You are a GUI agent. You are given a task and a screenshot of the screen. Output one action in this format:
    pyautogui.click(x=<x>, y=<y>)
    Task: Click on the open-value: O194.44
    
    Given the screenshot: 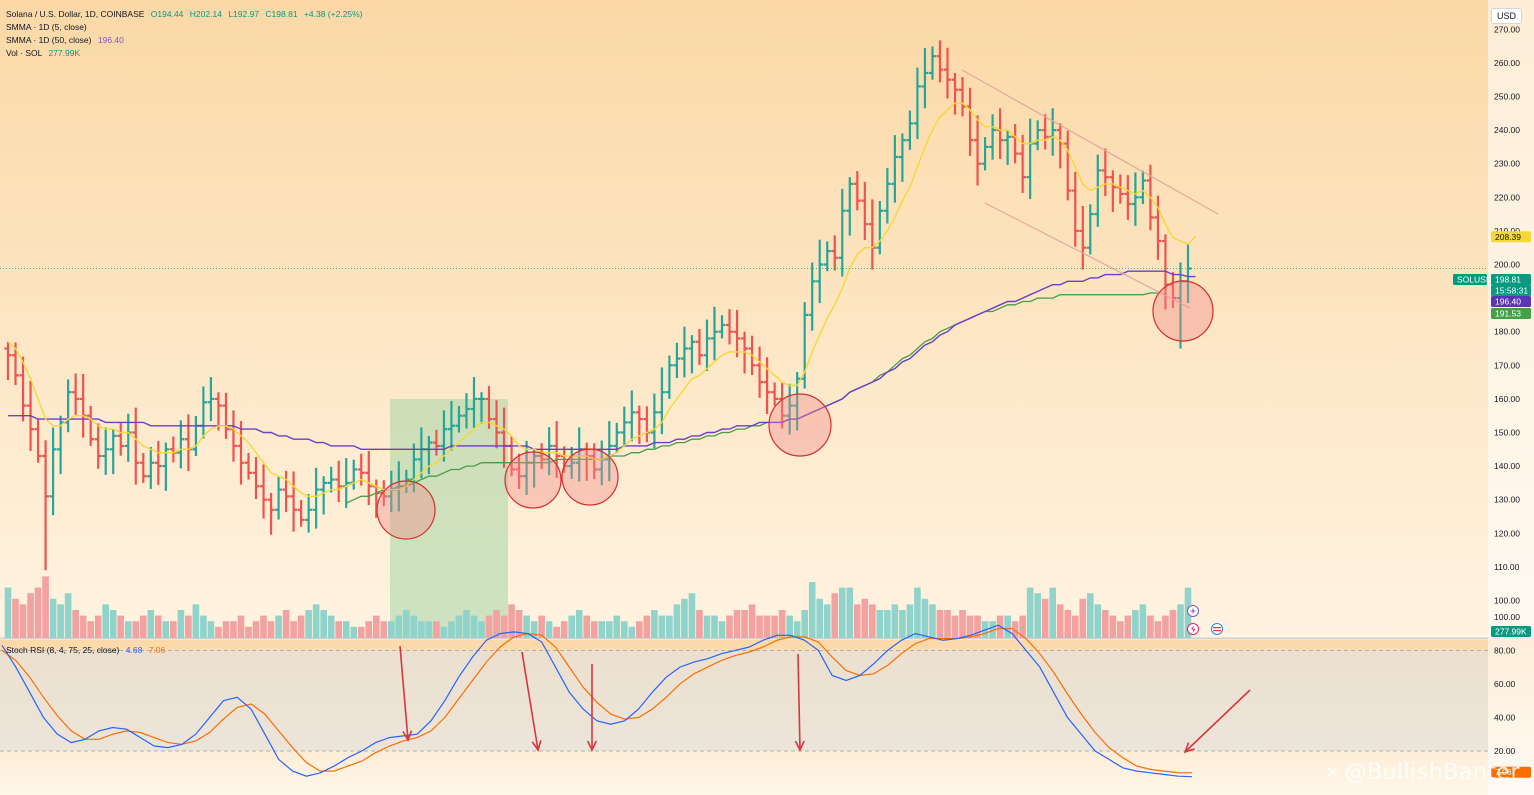 What is the action you would take?
    pyautogui.click(x=167, y=14)
    